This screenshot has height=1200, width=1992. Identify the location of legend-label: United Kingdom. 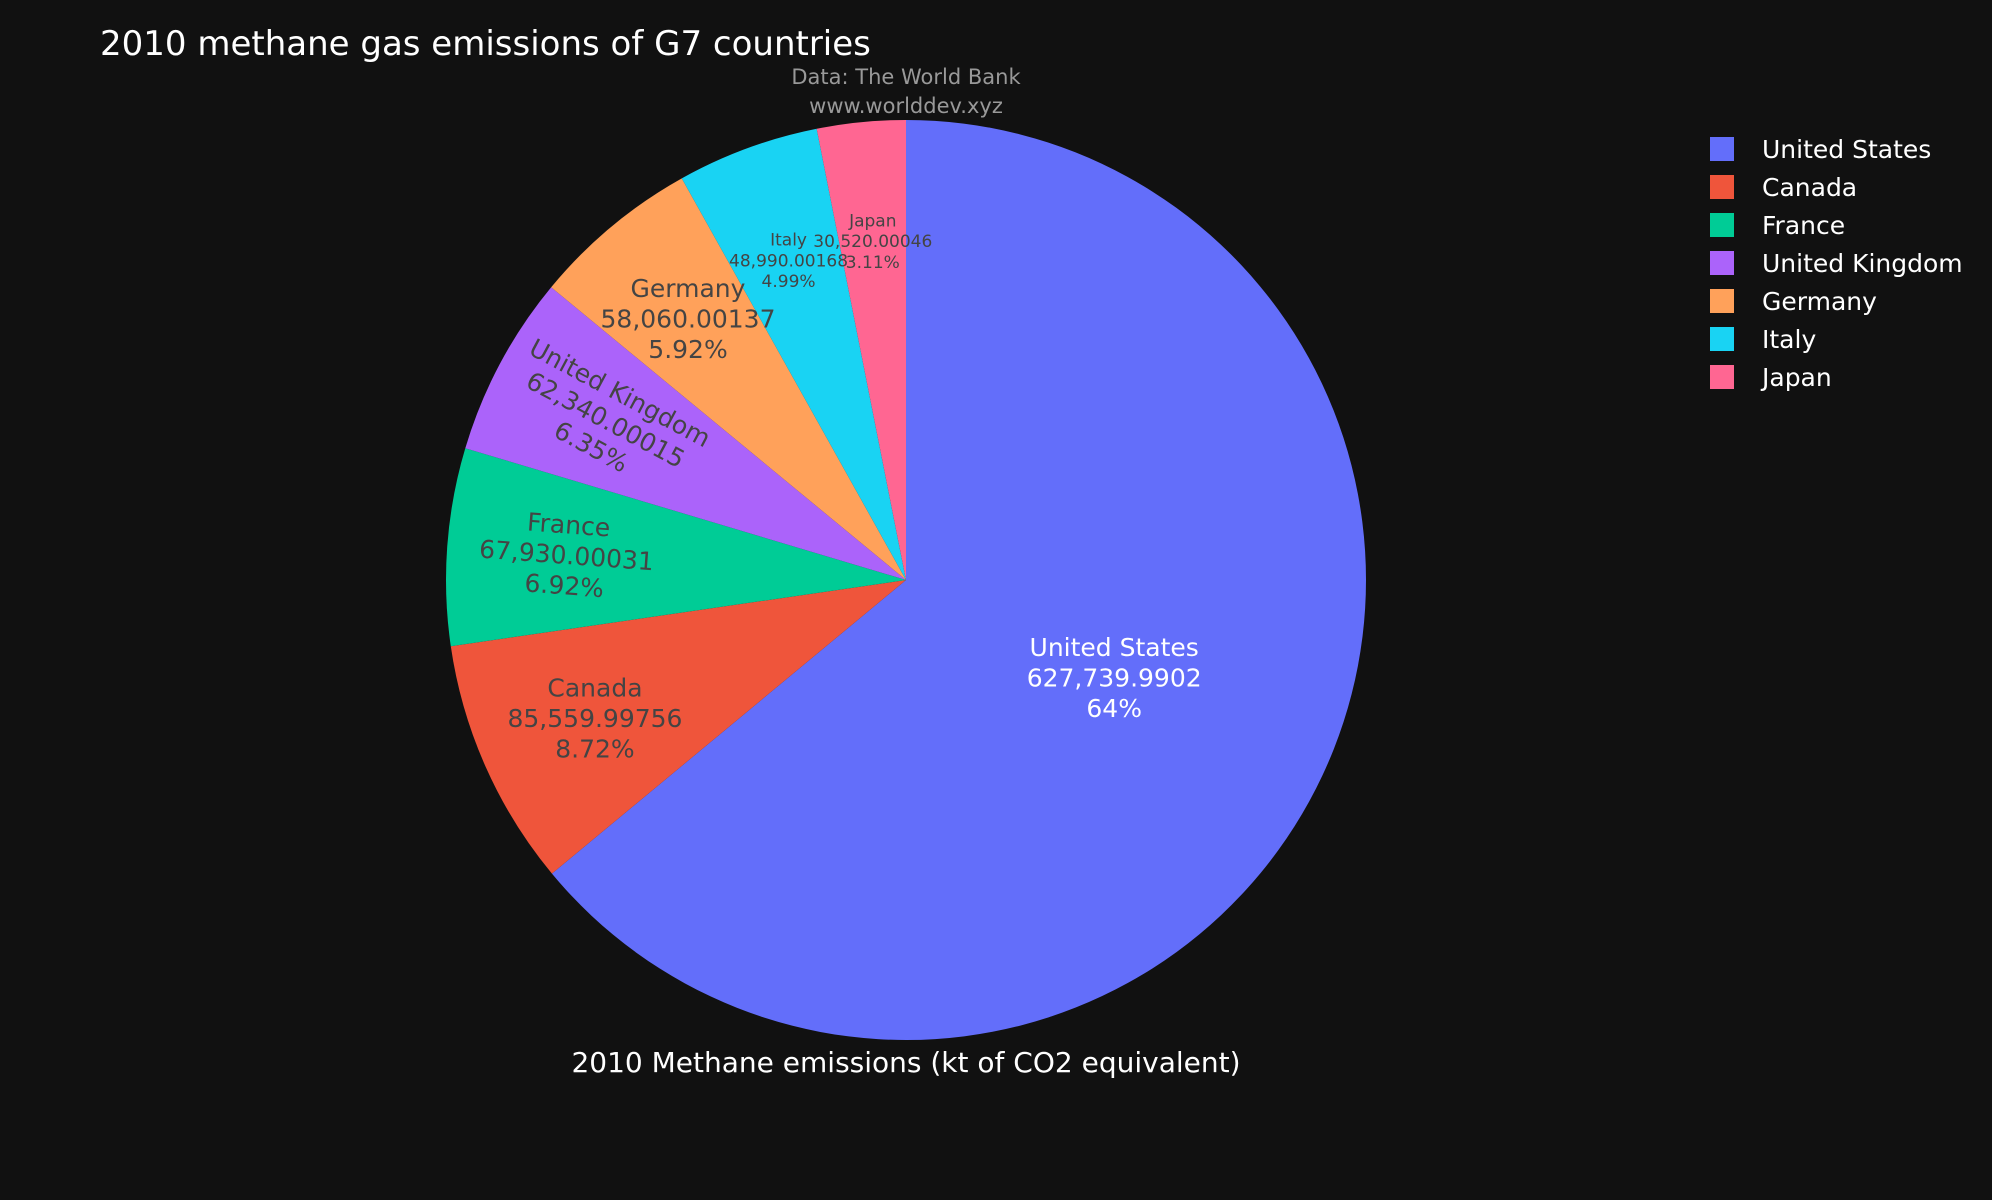
(1862, 263).